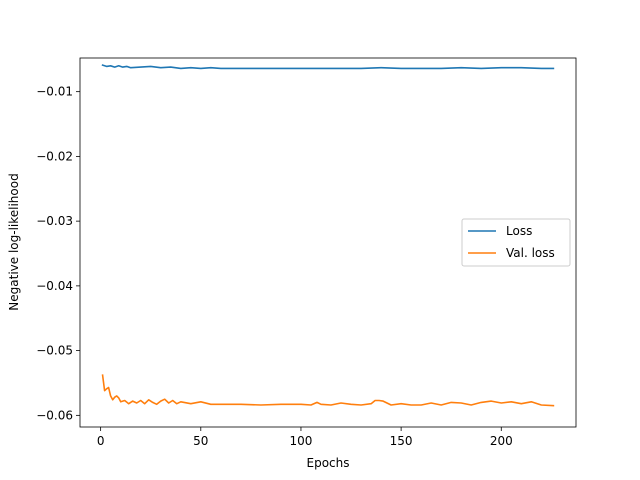  I want to click on y-tick-label: −0.01, so click(54, 92).